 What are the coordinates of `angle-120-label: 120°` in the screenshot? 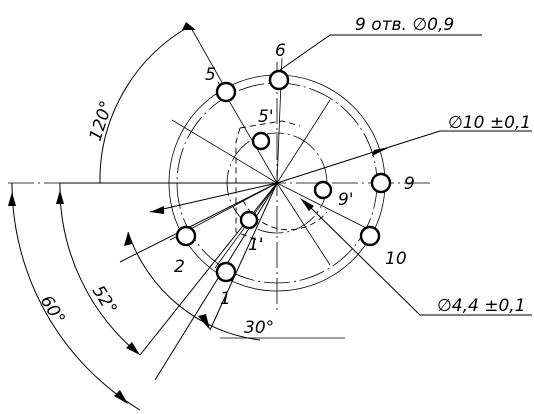 It's located at (102, 120).